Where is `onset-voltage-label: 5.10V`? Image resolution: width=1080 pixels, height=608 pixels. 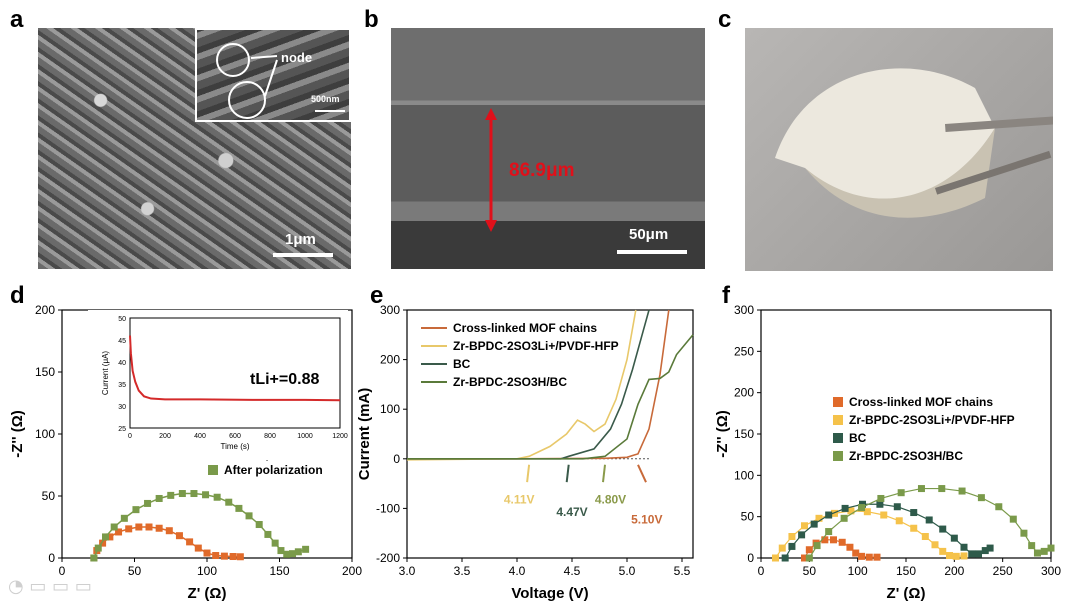 onset-voltage-label: 5.10V is located at coordinates (646, 519).